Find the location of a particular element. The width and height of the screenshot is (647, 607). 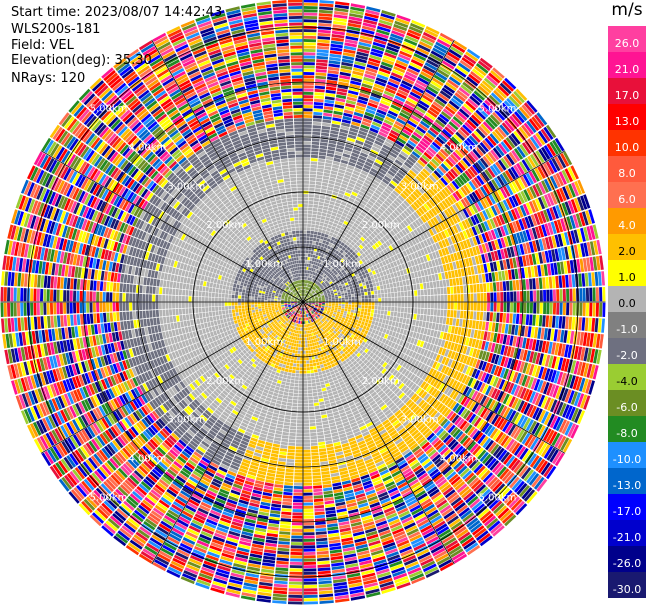

colorbar-tick-label: 6.0 is located at coordinates (627, 199).